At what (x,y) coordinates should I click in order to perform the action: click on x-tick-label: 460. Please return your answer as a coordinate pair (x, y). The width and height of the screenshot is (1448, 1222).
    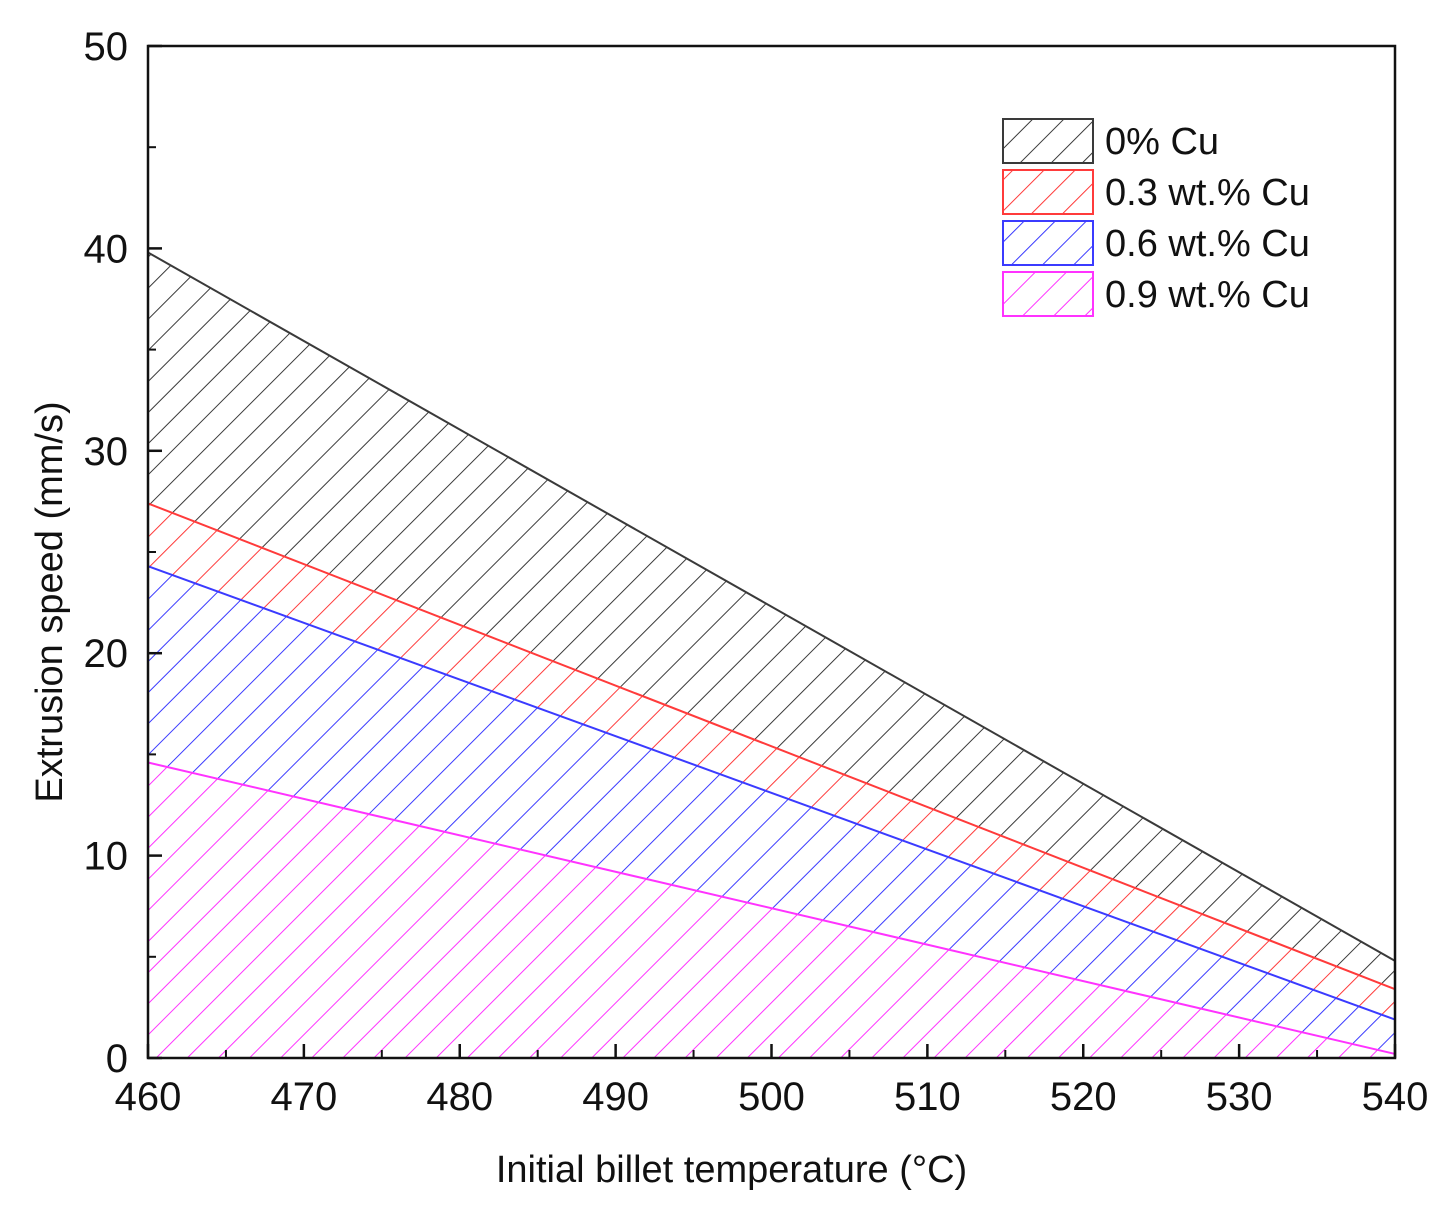
    Looking at the image, I should click on (148, 1097).